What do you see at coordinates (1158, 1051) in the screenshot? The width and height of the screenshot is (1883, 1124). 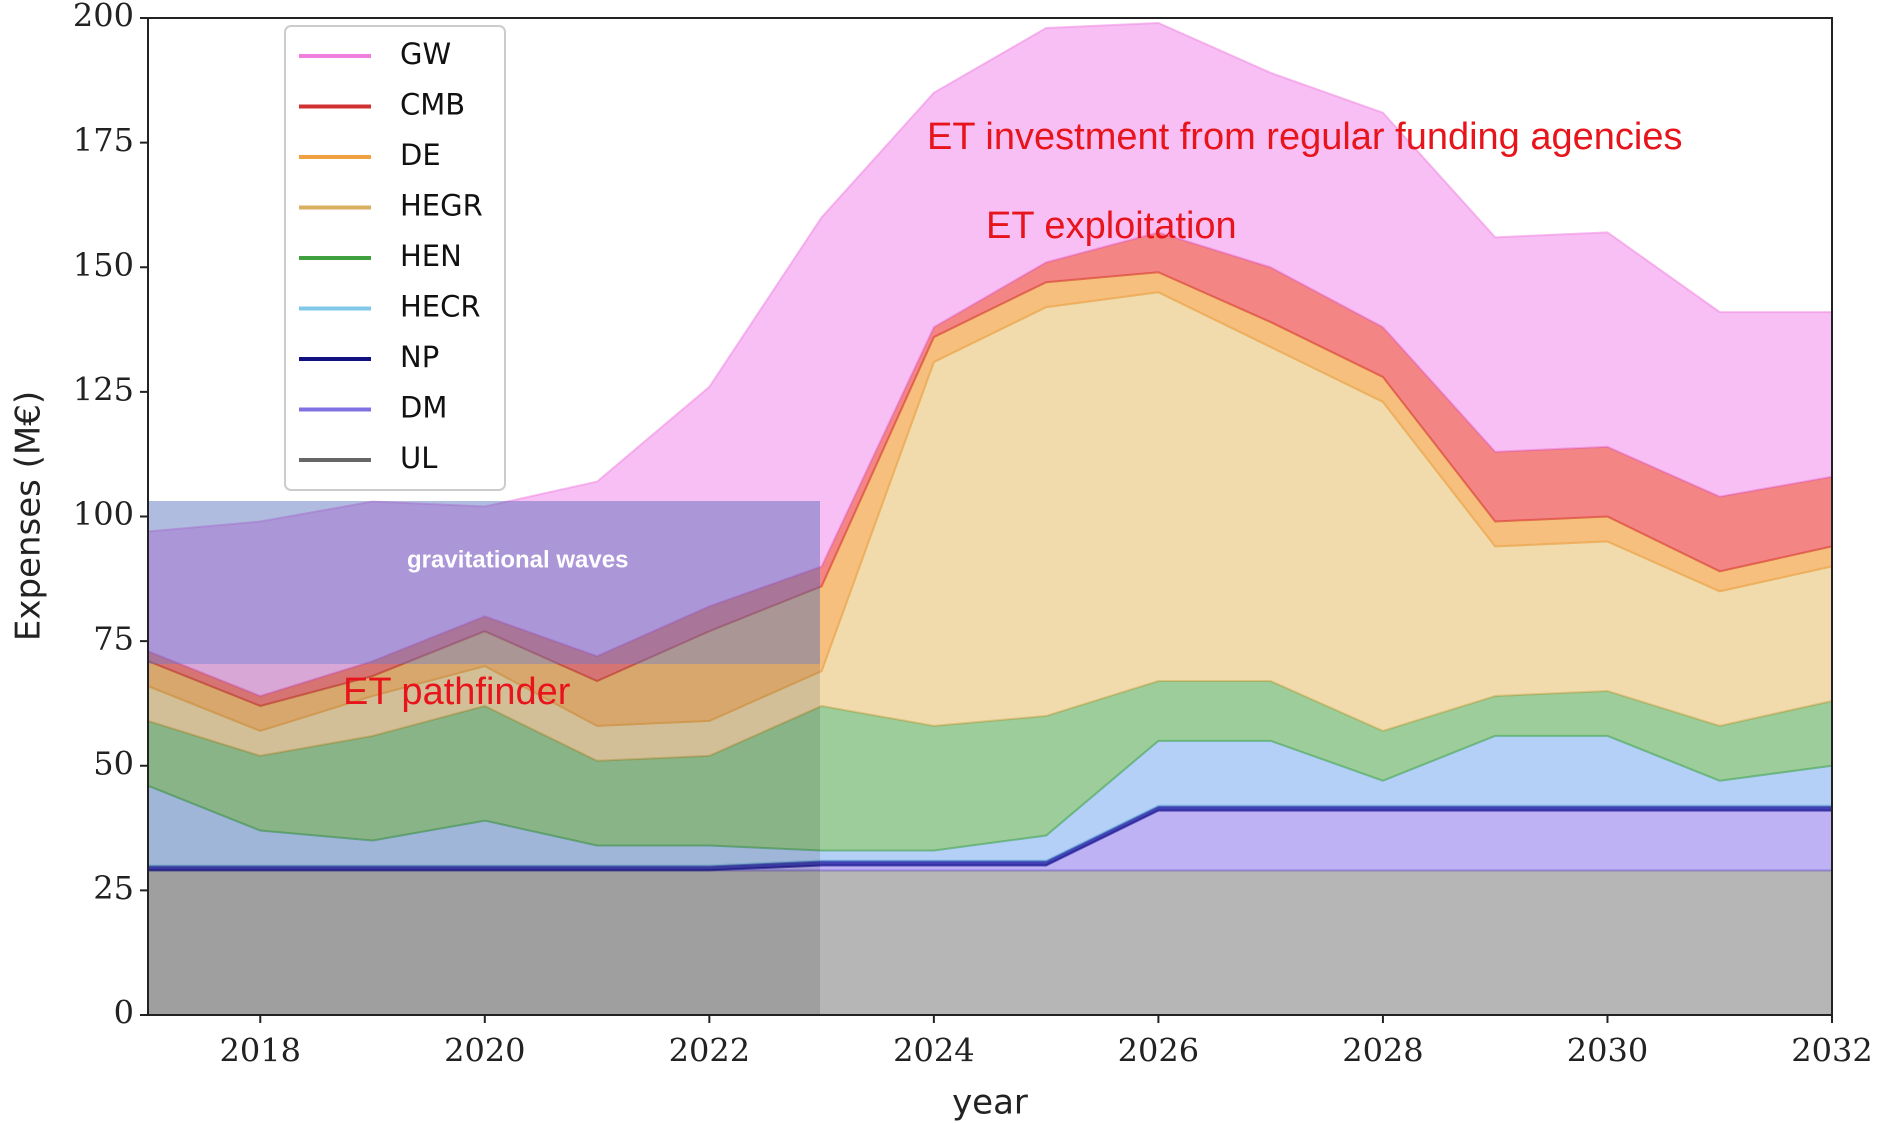 I see `x-tick-label: 2026` at bounding box center [1158, 1051].